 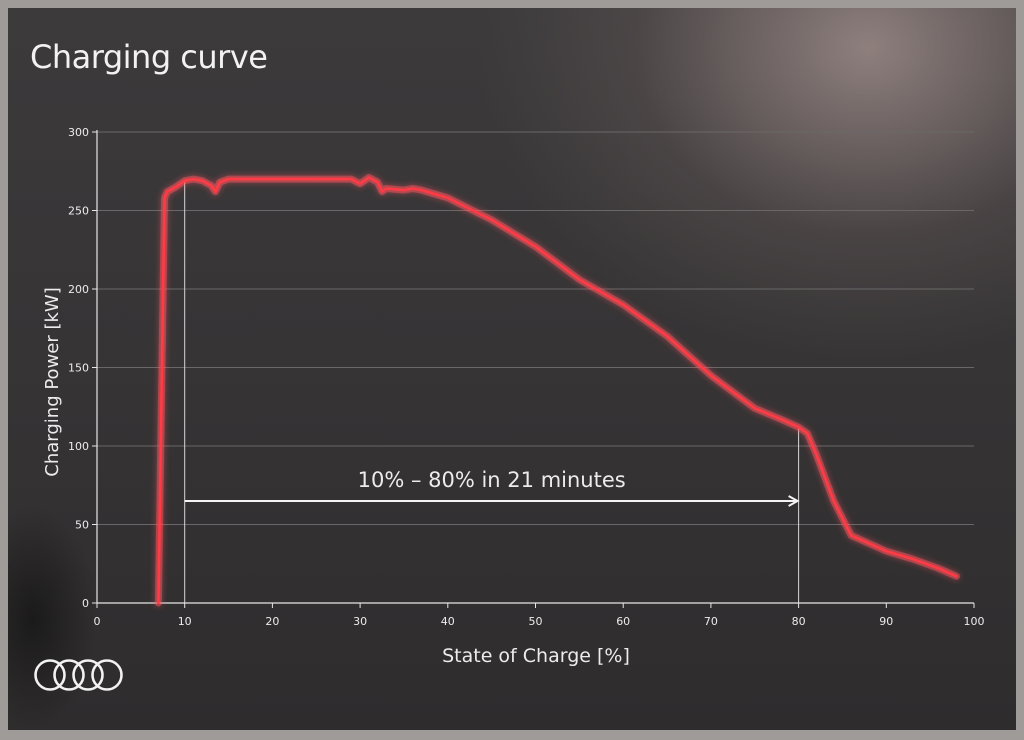 I want to click on slide-title: Charging curve, so click(x=149, y=57).